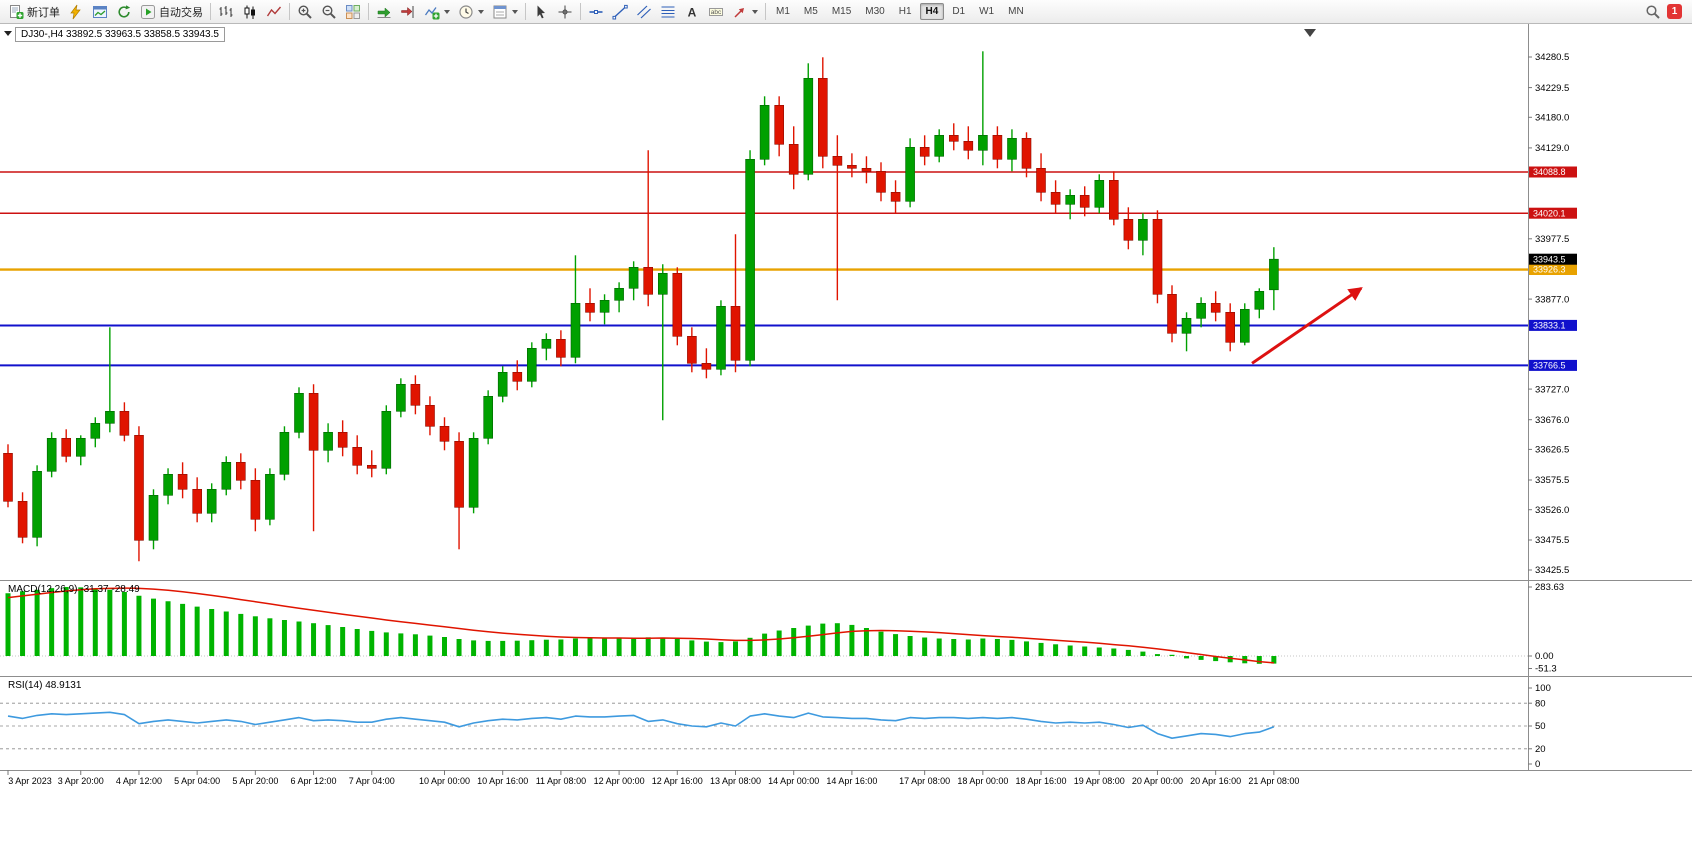 This screenshot has height=852, width=1692. Describe the element at coordinates (100, 12) in the screenshot. I see `chart-window-button` at that location.